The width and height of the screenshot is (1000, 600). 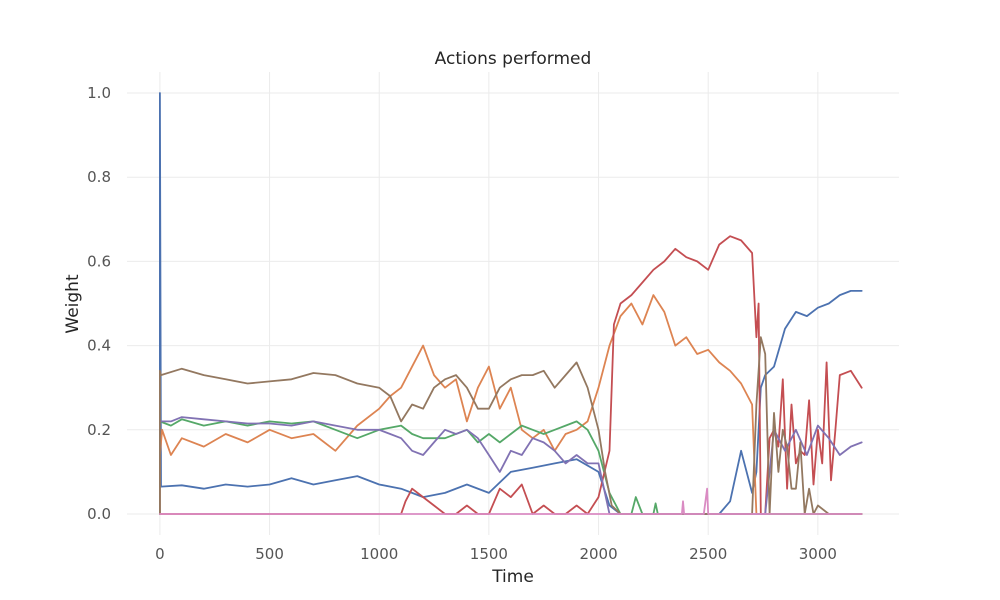 I want to click on chart-title: Actions performed, so click(x=513, y=59).